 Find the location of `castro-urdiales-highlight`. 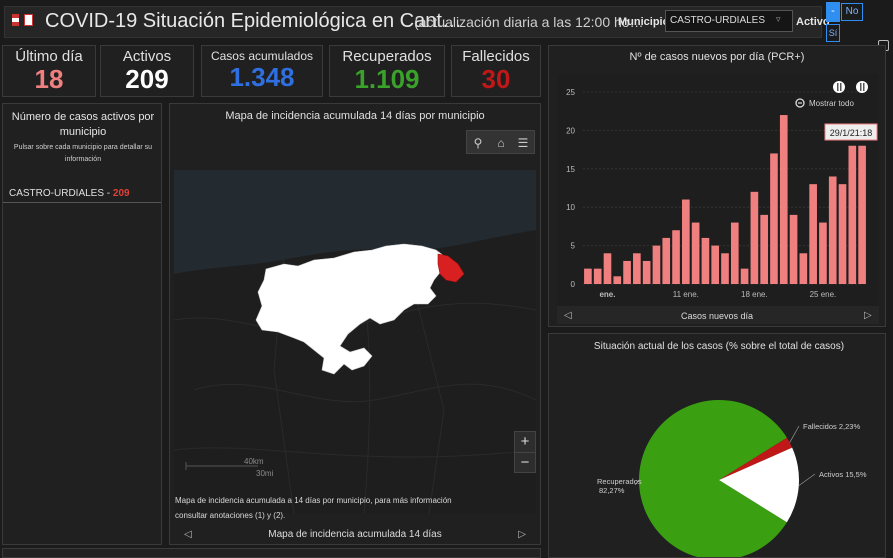

castro-urdiales-highlight is located at coordinates (451, 268).